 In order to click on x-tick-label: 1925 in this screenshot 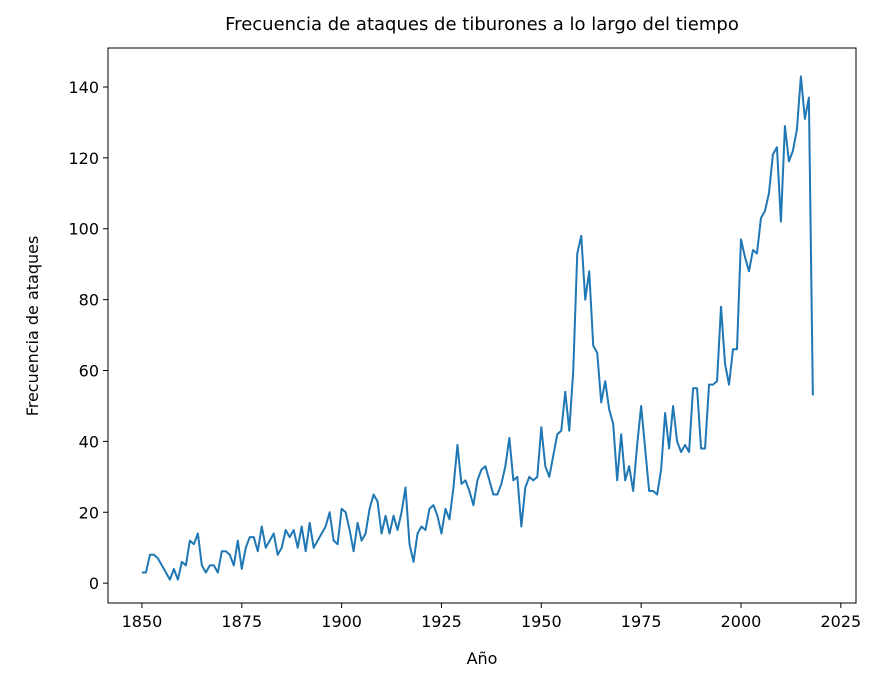, I will do `click(441, 621)`.